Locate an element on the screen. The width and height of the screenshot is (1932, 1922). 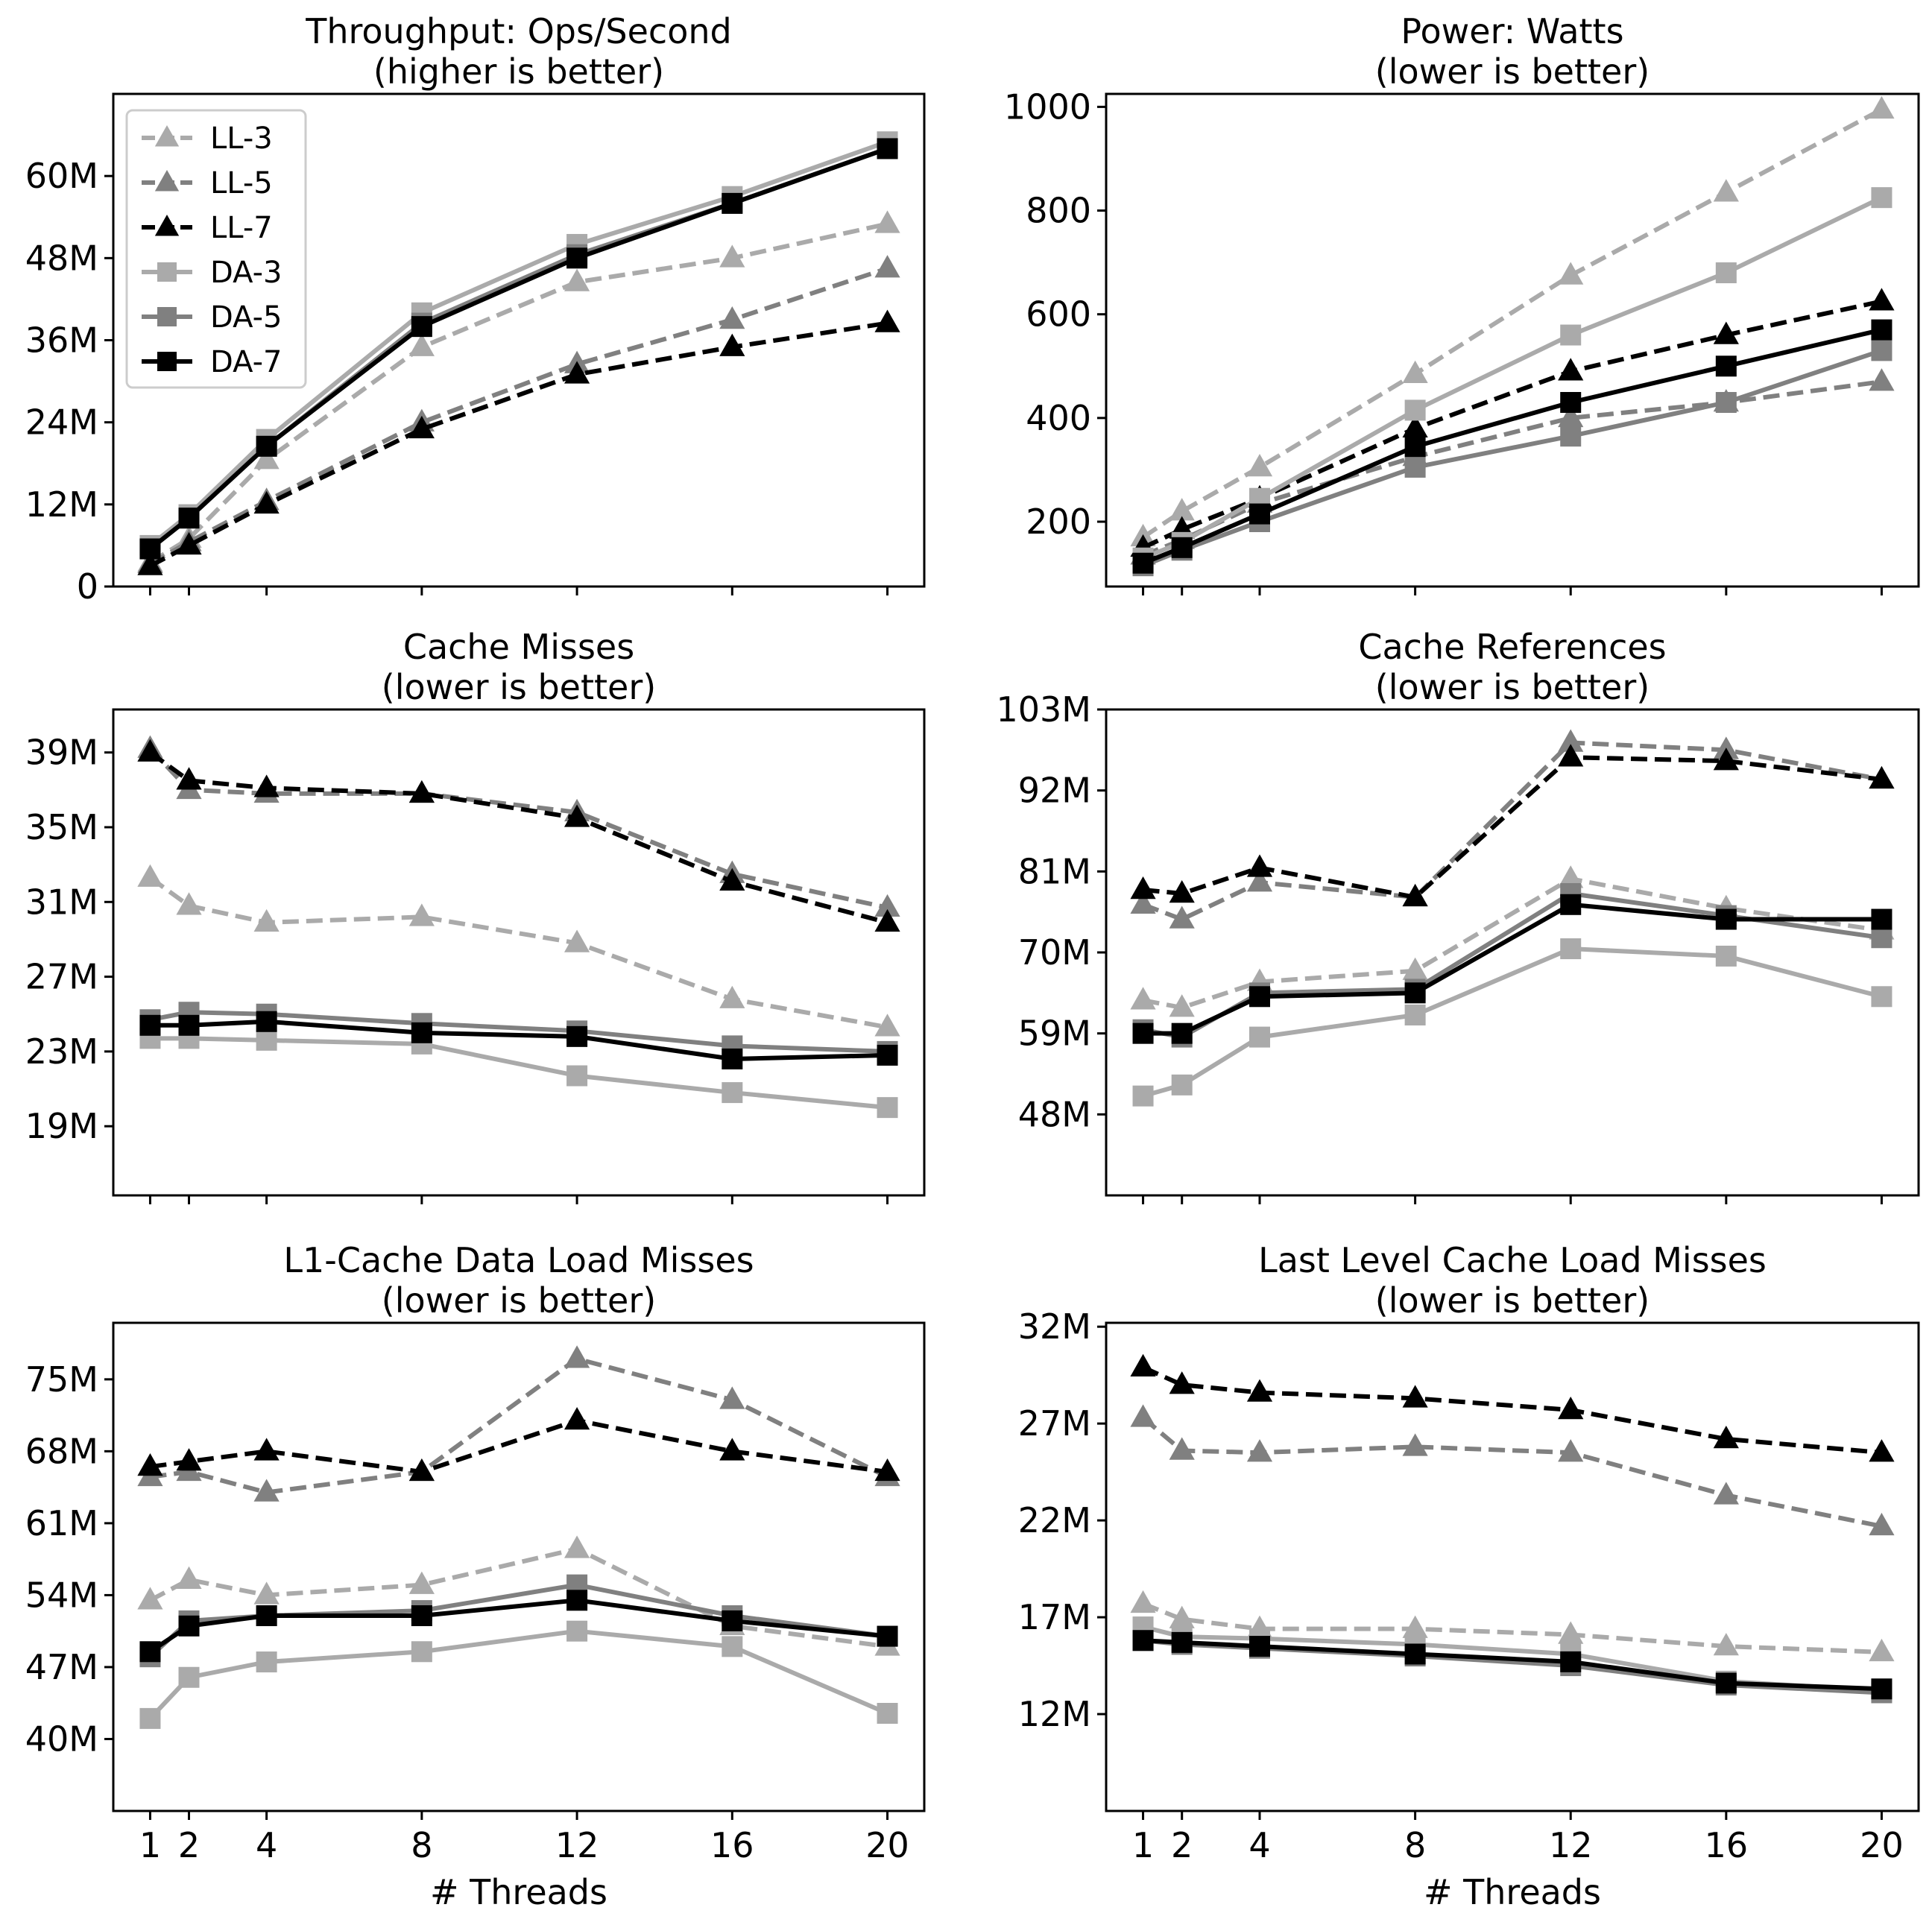
y-tick-label: 70M is located at coordinates (1054, 952).